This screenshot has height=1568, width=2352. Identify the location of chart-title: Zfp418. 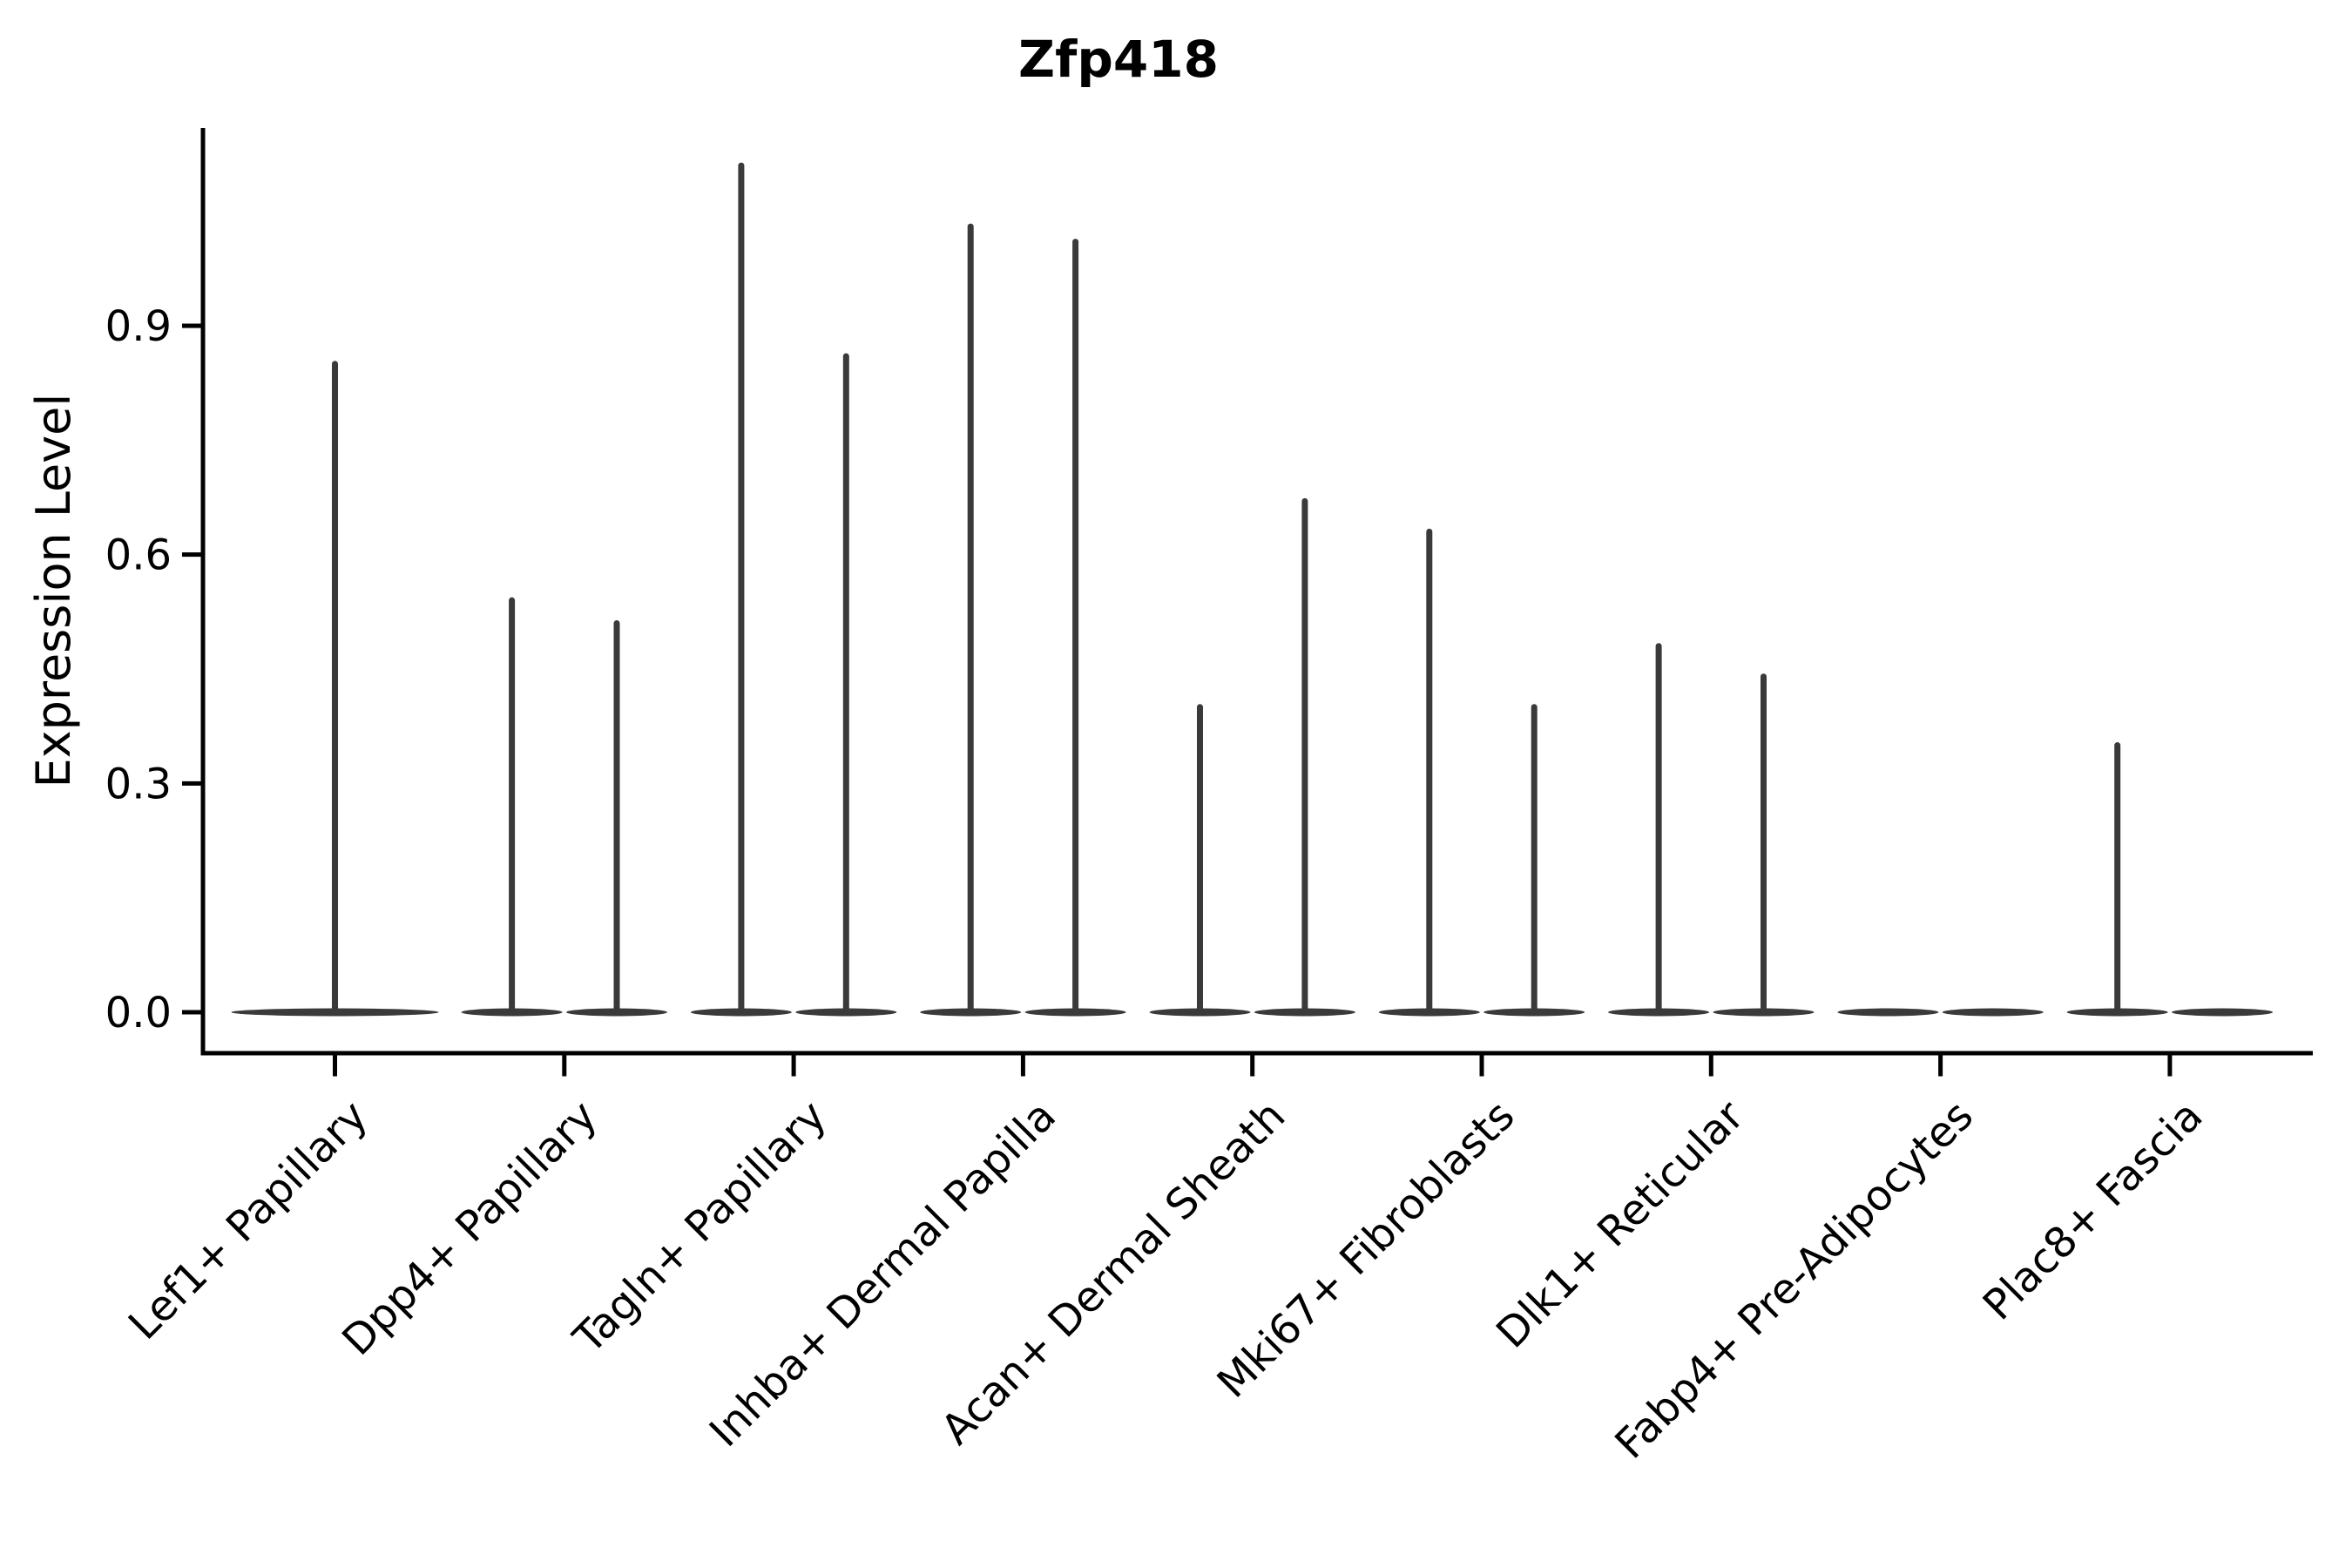
(1118, 59).